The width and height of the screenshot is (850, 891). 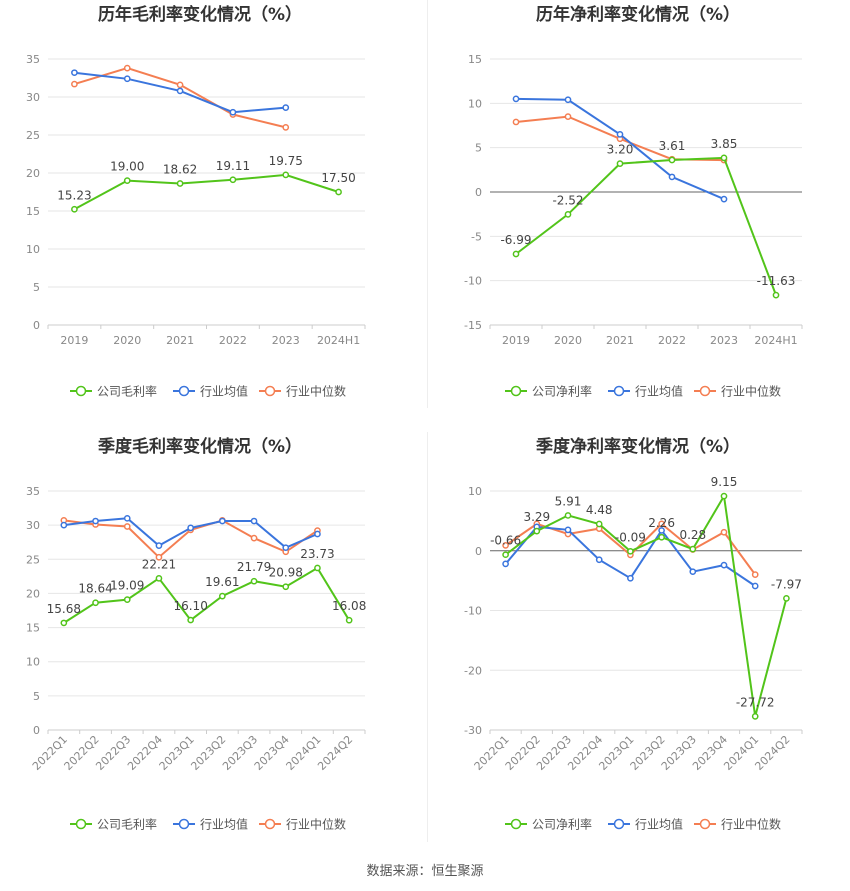 What do you see at coordinates (33, 491) in the screenshot?
I see `y-tick-label: 35` at bounding box center [33, 491].